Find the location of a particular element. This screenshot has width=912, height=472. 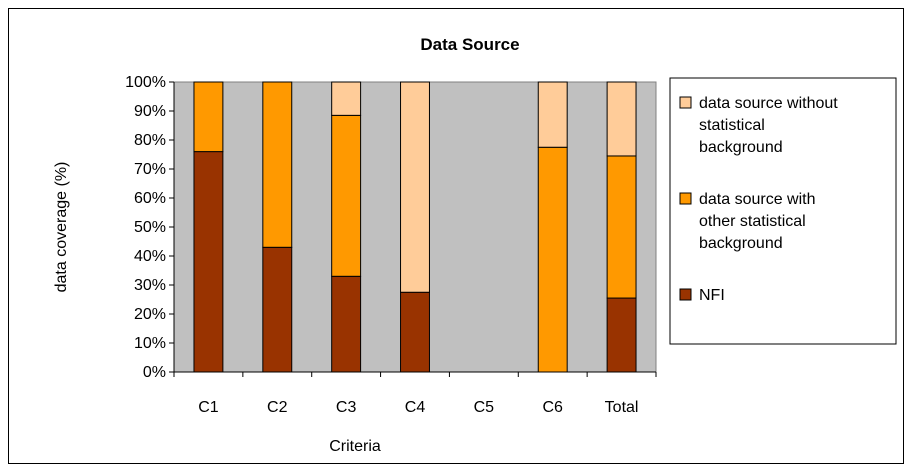

legend-box is located at coordinates (783, 211).